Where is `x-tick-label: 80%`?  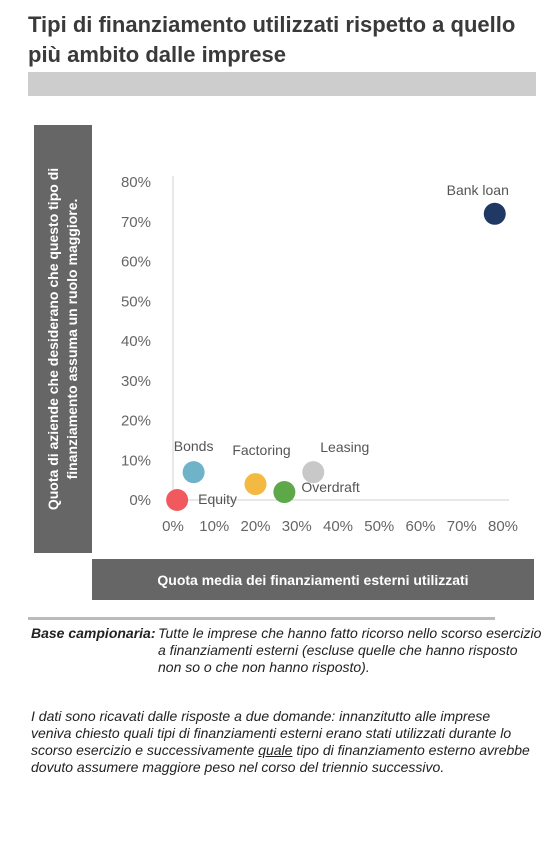 x-tick-label: 80% is located at coordinates (503, 526).